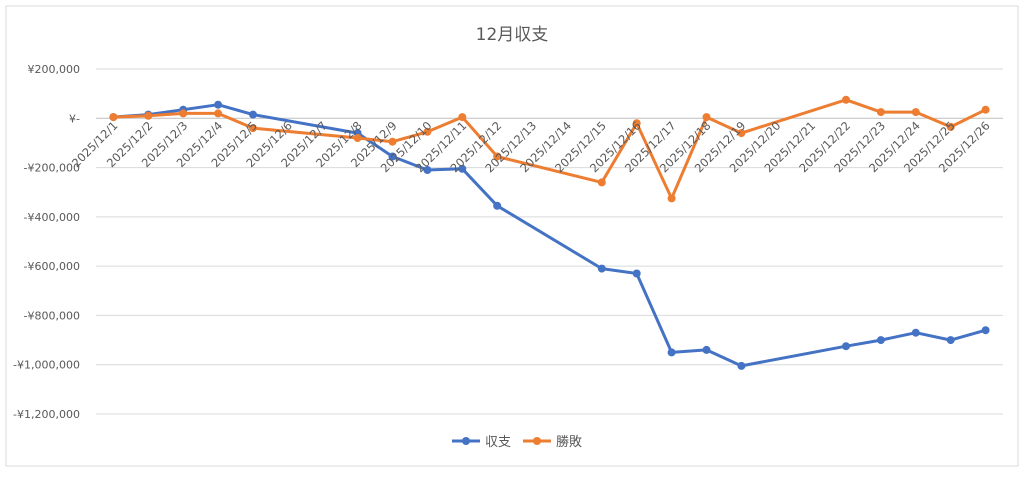  Describe the element at coordinates (54, 69) in the screenshot. I see `y-tick-label: ¥200,000` at that location.